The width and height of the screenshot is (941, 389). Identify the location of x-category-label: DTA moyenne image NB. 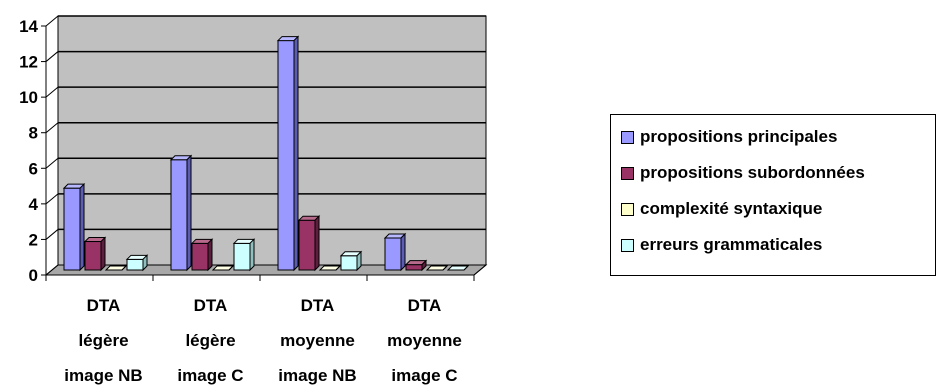
(317, 340).